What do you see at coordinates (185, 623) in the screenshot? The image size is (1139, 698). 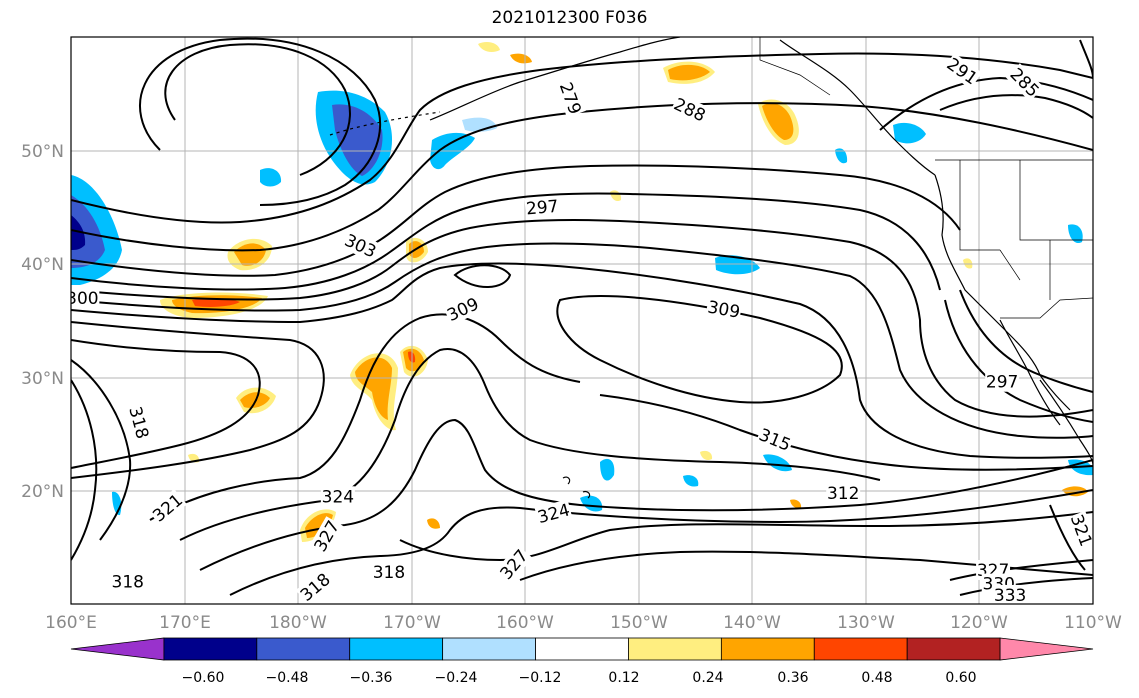 I see `lon-tick-label: 170°E` at bounding box center [185, 623].